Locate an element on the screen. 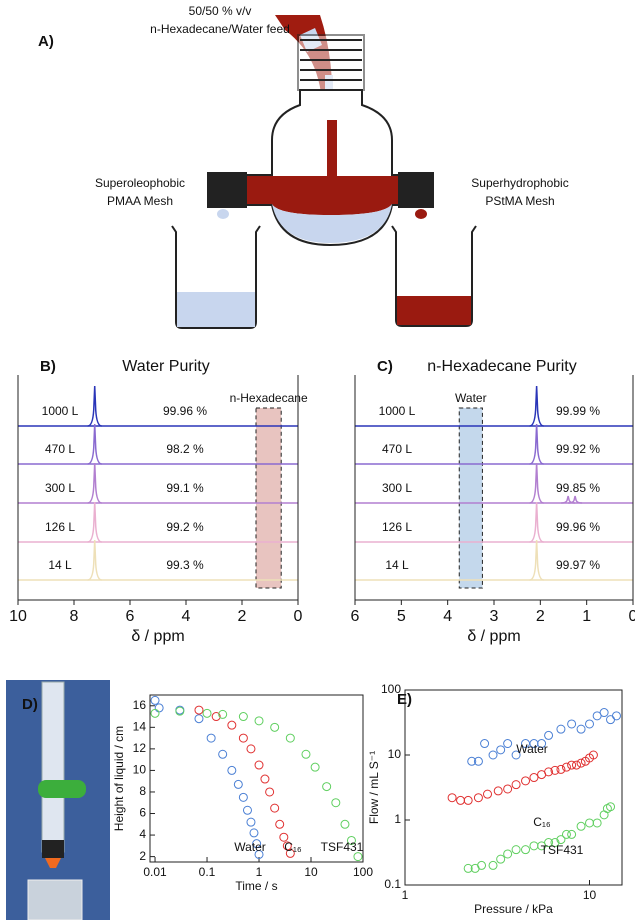 The height and width of the screenshot is (920, 635). purity-label: 99.1 % is located at coordinates (185, 488).